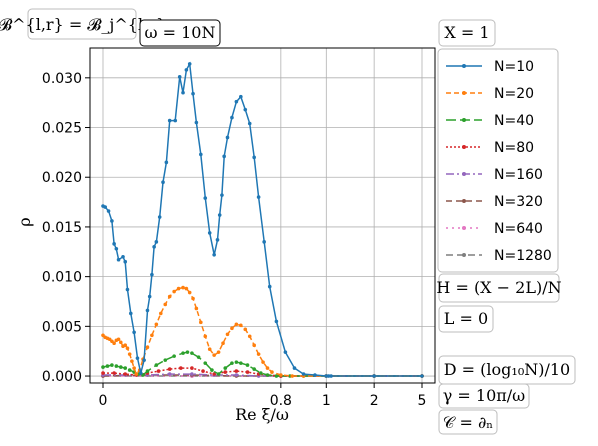  I want to click on y-tick-label: 0.025, so click(62, 129).